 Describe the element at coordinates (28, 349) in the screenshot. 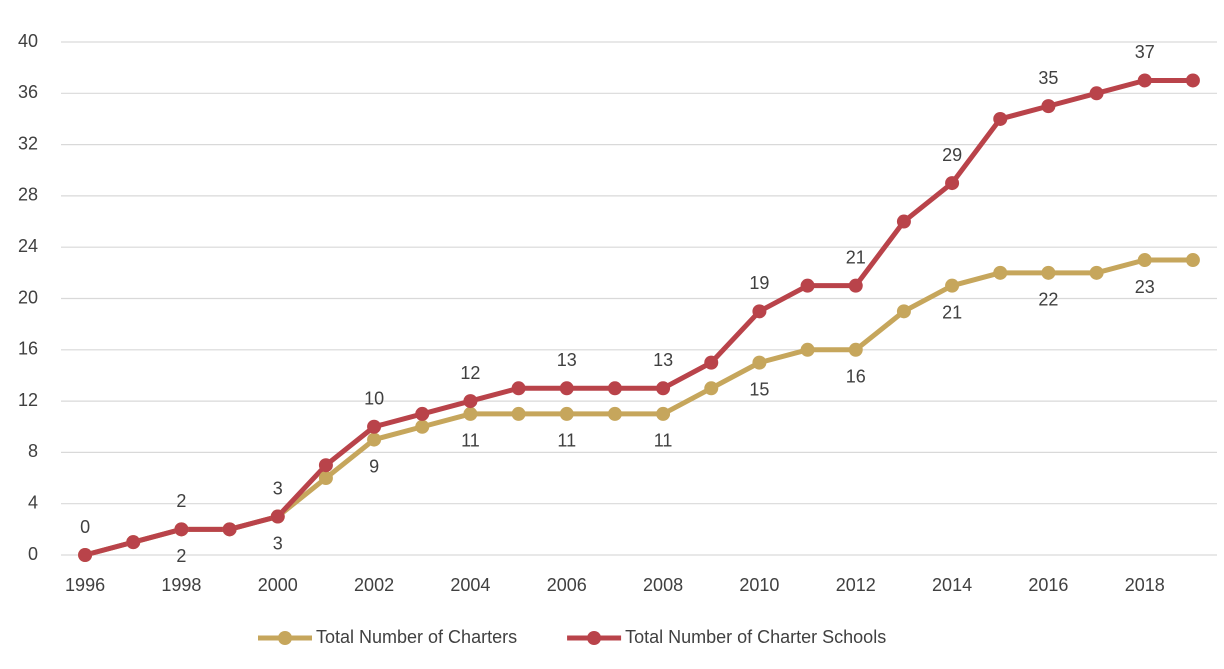

I see `y-tick-label: 16` at that location.